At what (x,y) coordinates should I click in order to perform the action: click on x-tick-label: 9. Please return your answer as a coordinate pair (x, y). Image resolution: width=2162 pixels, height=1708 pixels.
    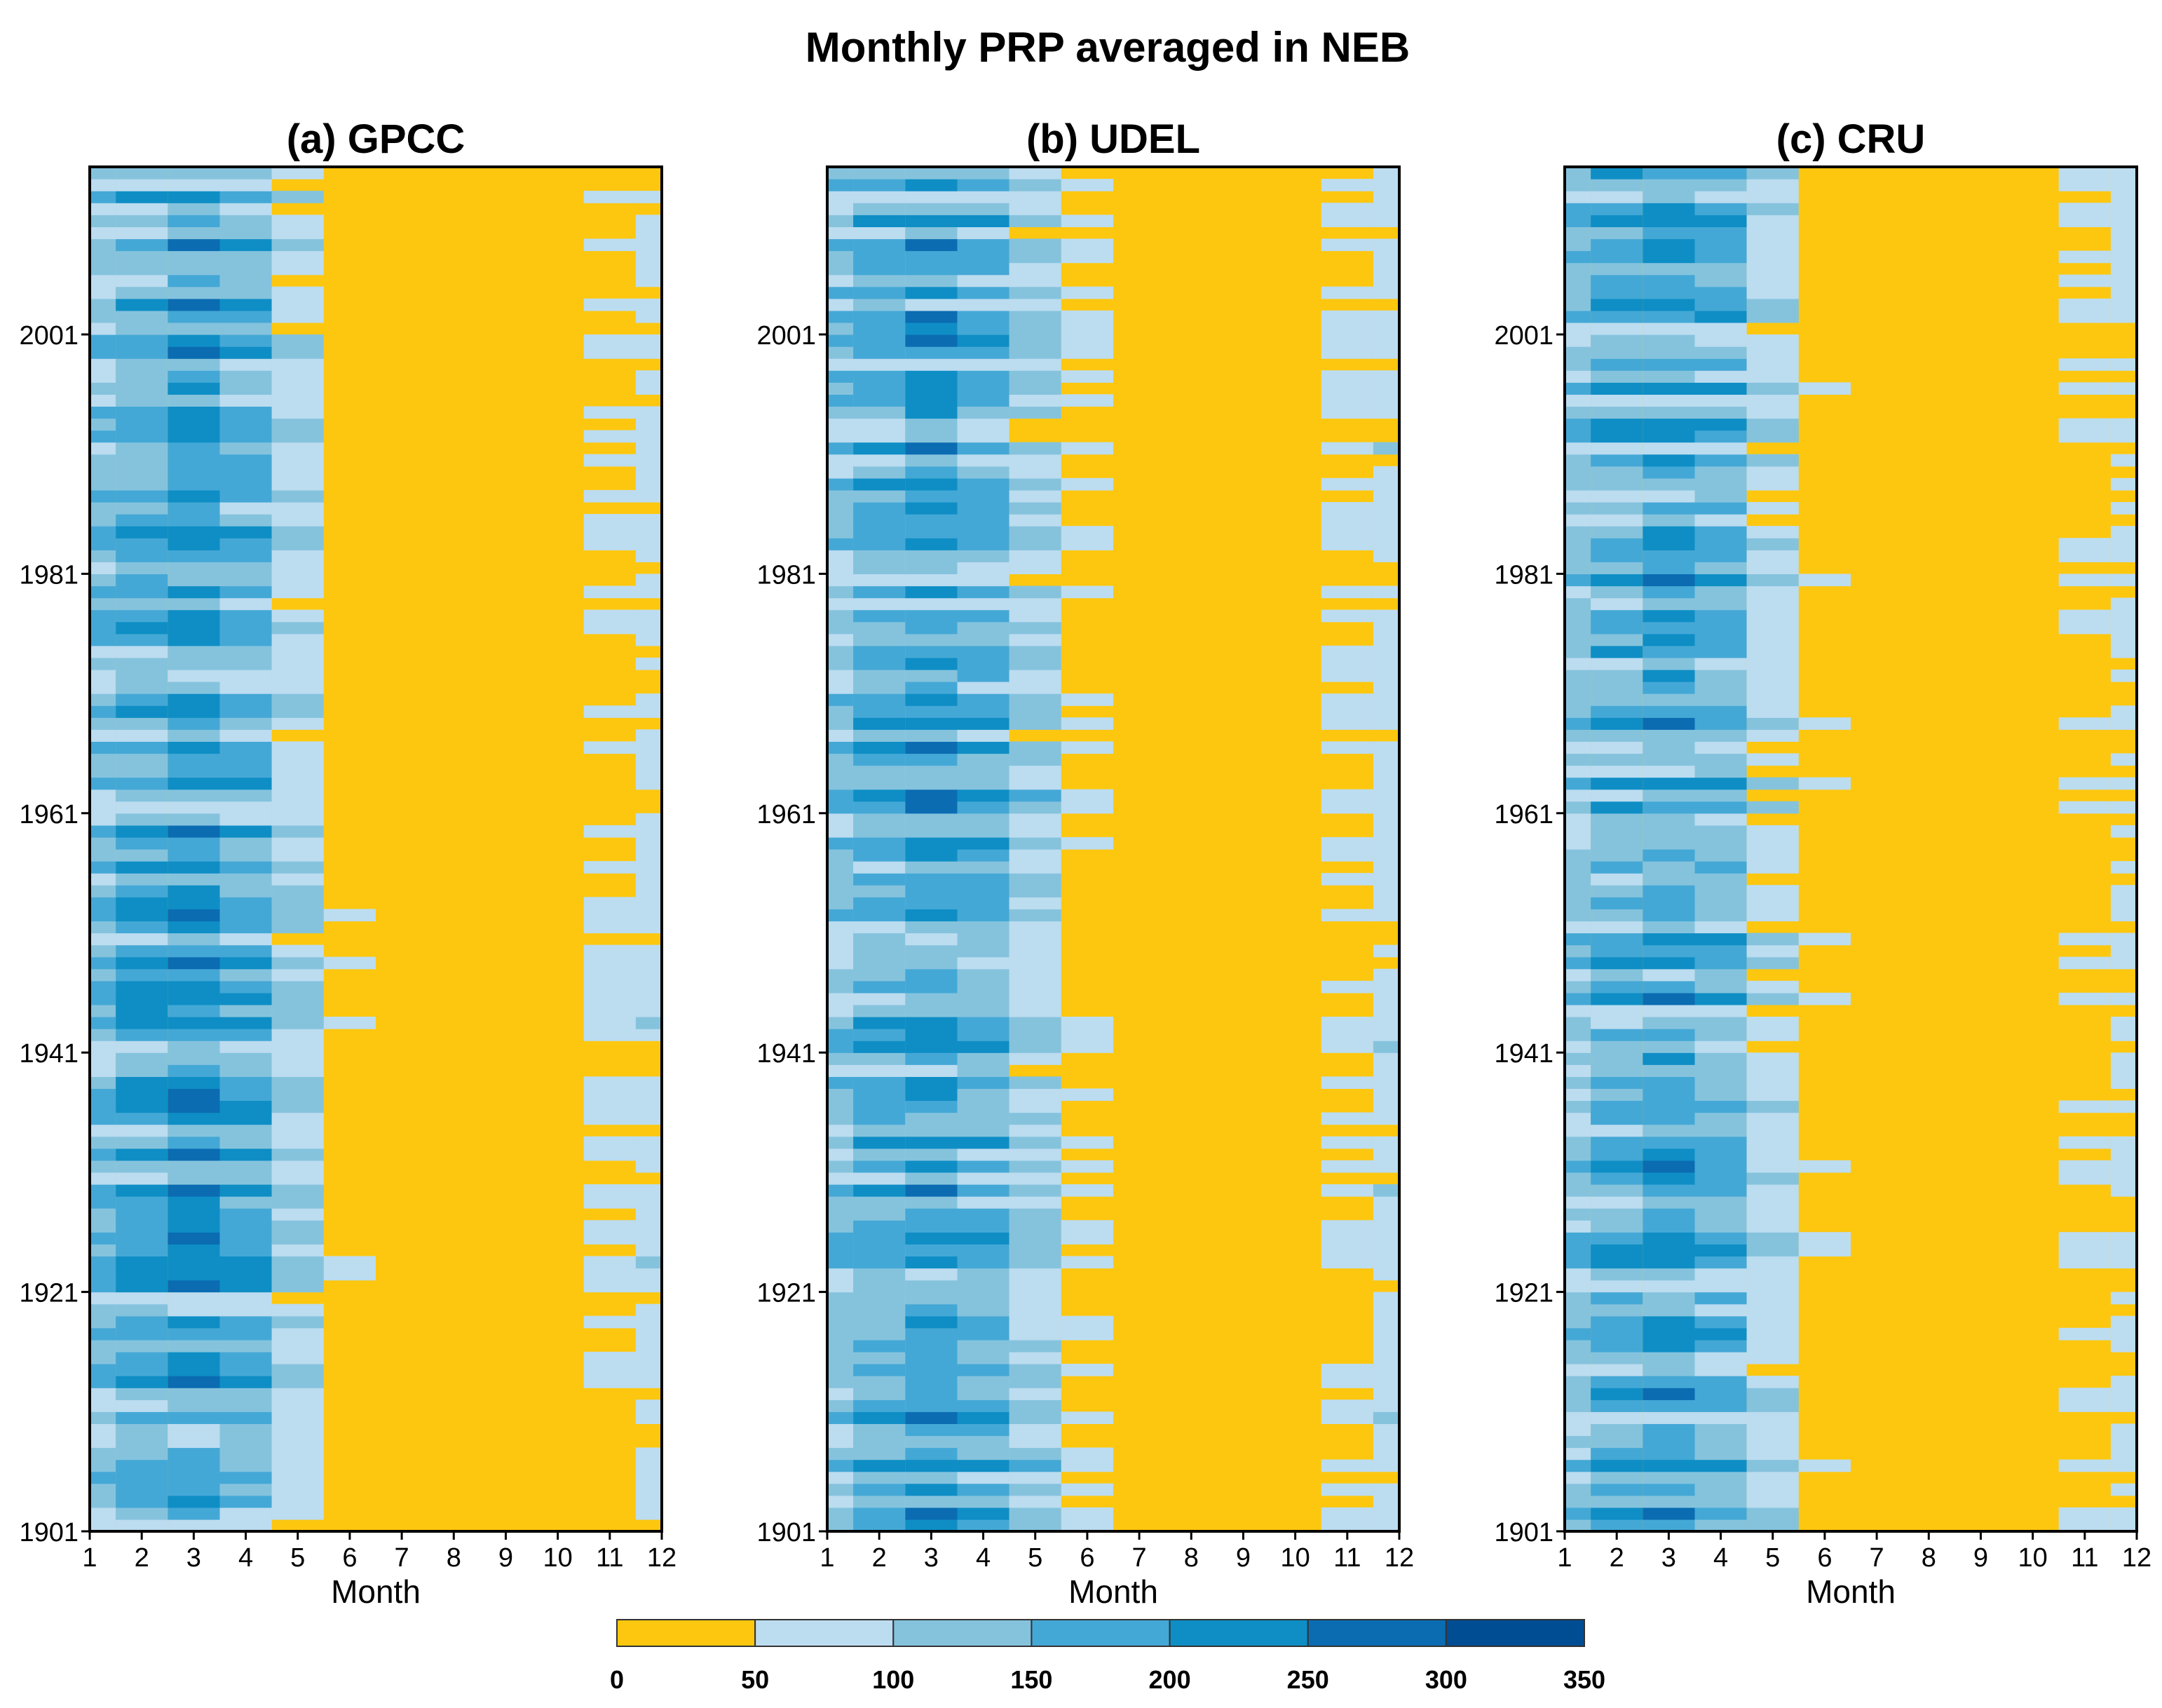
    Looking at the image, I should click on (1243, 1558).